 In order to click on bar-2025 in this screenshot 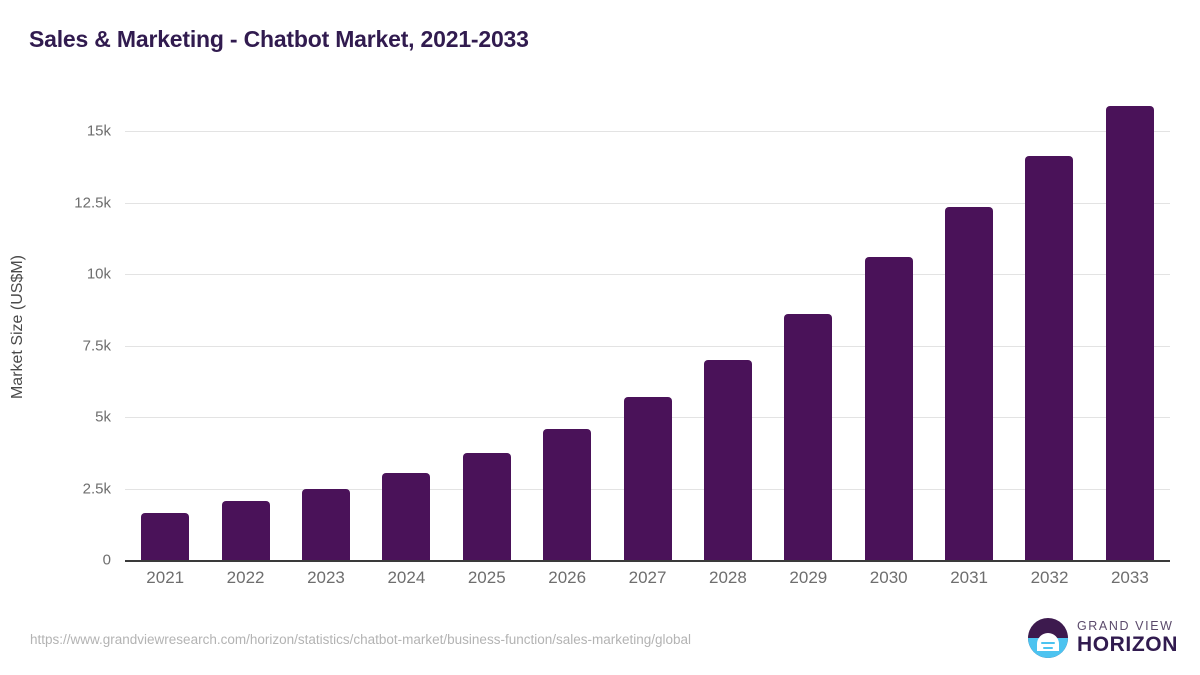, I will do `click(486, 506)`.